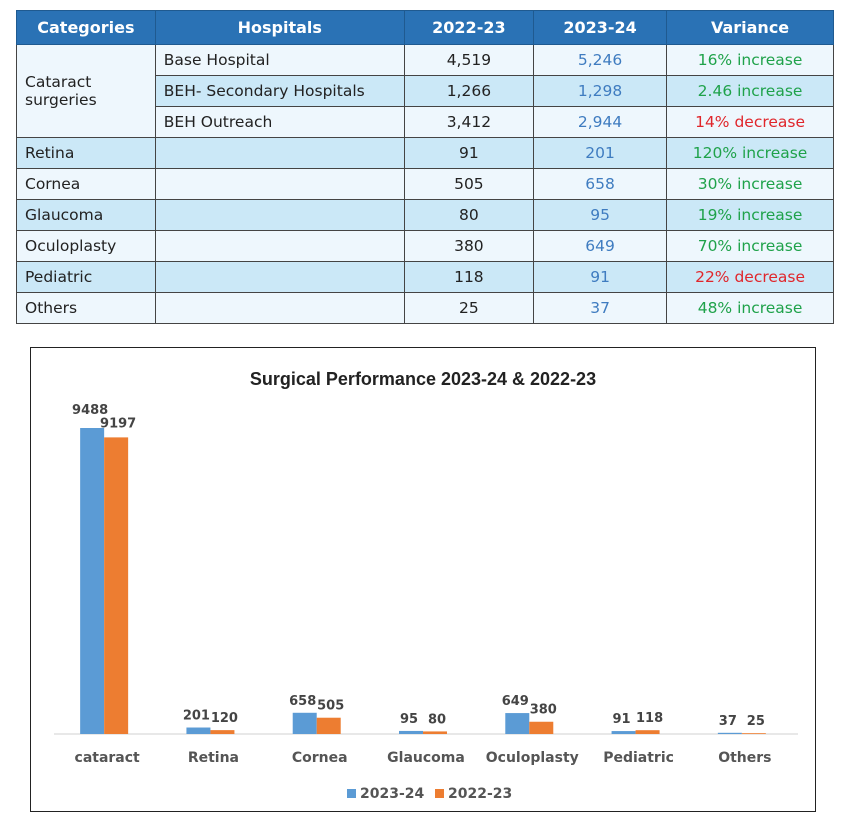 The height and width of the screenshot is (825, 848). I want to click on table-row: Oculoplasty 380 649 70% increase, so click(425, 246).